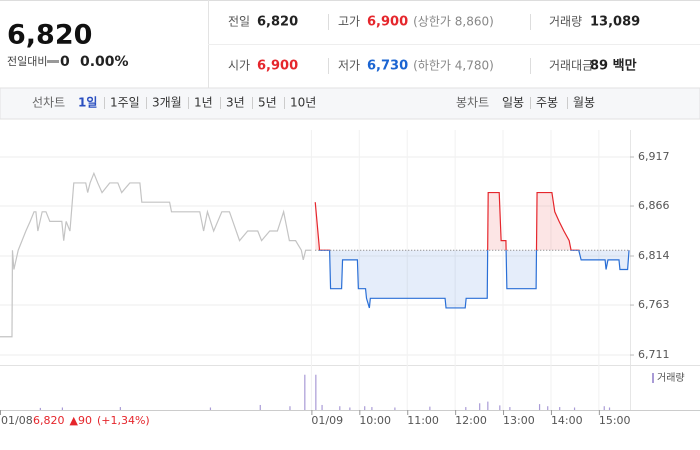  What do you see at coordinates (349, 66) in the screenshot?
I see `stat-label: 저가` at bounding box center [349, 66].